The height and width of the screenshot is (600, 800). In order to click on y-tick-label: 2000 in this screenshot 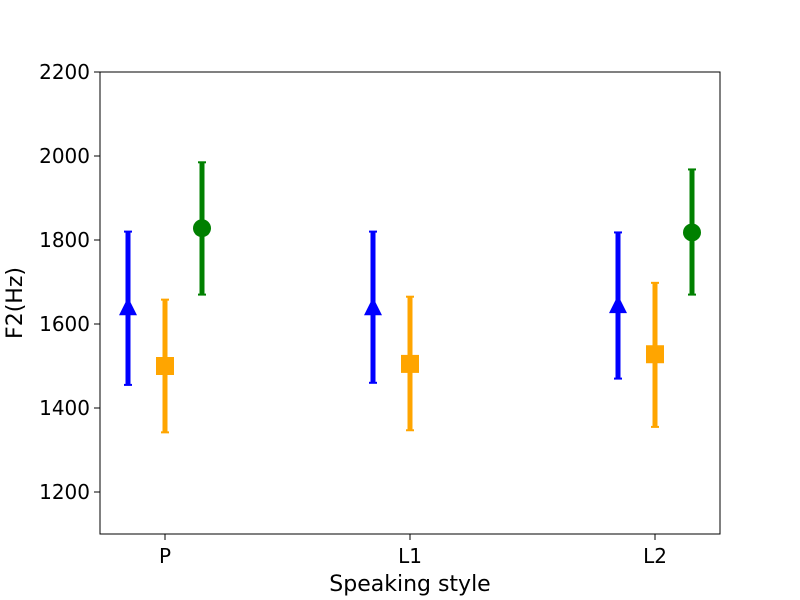, I will do `click(64, 156)`.